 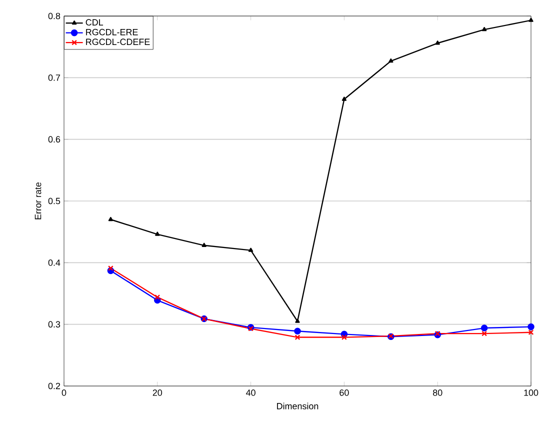 I want to click on legend-label: RGCDL-CDEFE, so click(x=118, y=42).